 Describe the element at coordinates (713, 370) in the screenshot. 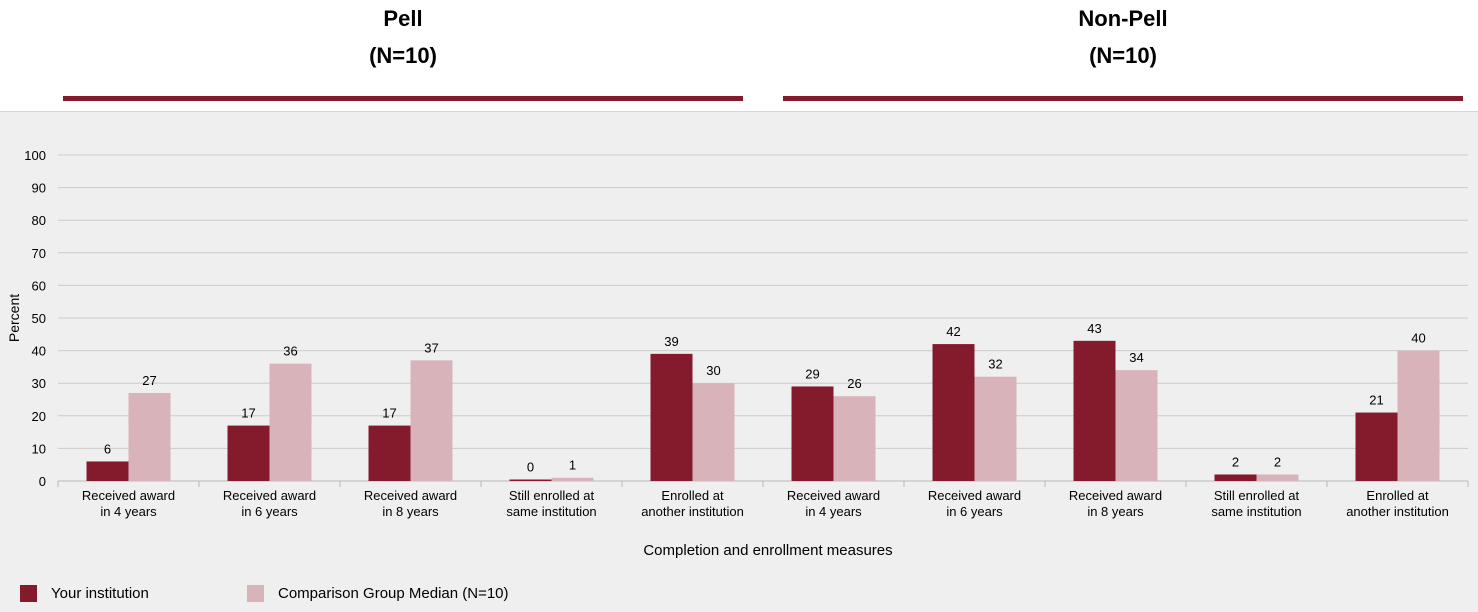

I see `data-label-comparison: 30` at that location.